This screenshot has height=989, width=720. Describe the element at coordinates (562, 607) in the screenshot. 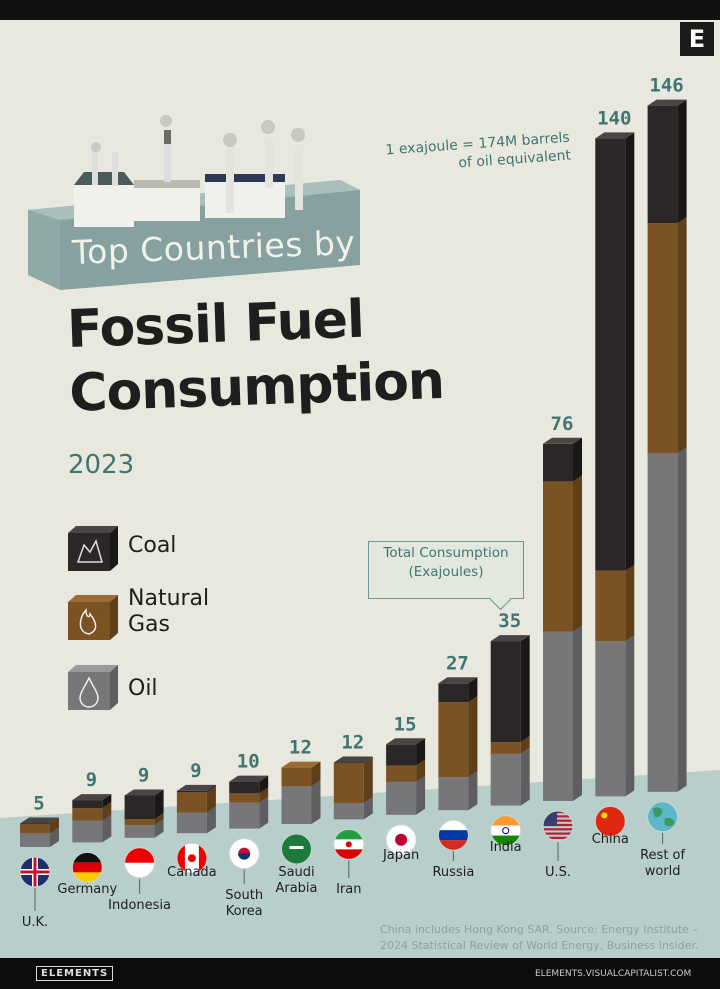

I see `bar-u-s-: 76` at that location.